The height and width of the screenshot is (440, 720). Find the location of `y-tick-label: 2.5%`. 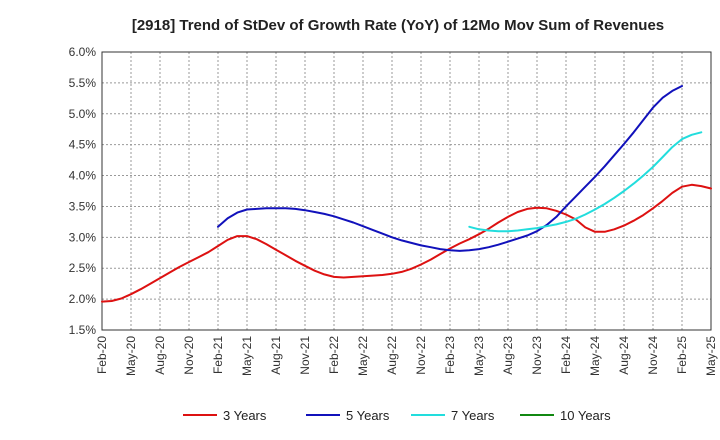

y-tick-label: 2.5% is located at coordinates (83, 268).